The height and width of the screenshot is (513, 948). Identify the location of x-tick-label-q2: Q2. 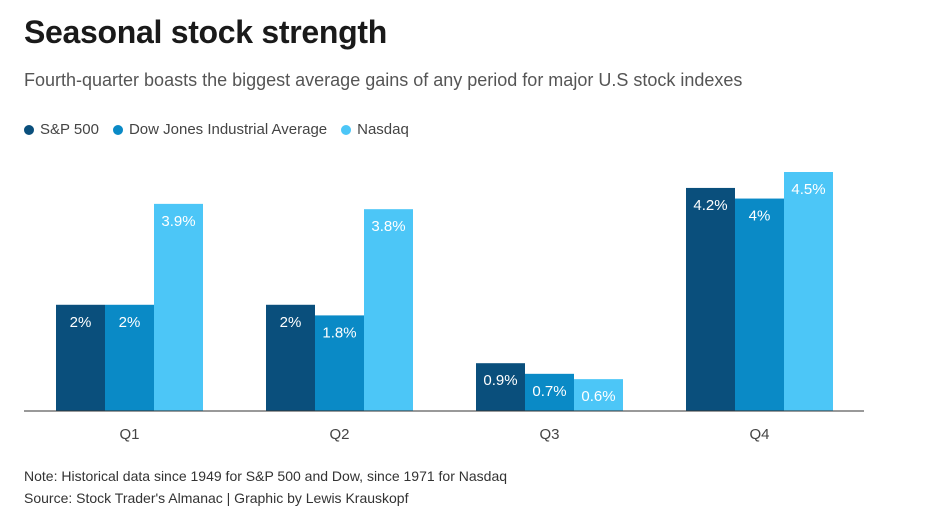
(339, 434).